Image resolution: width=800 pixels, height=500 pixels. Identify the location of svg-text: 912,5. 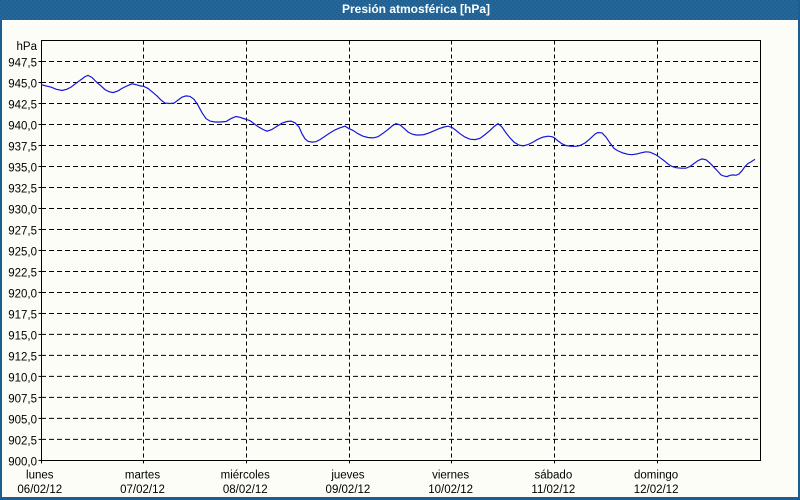
(22, 357).